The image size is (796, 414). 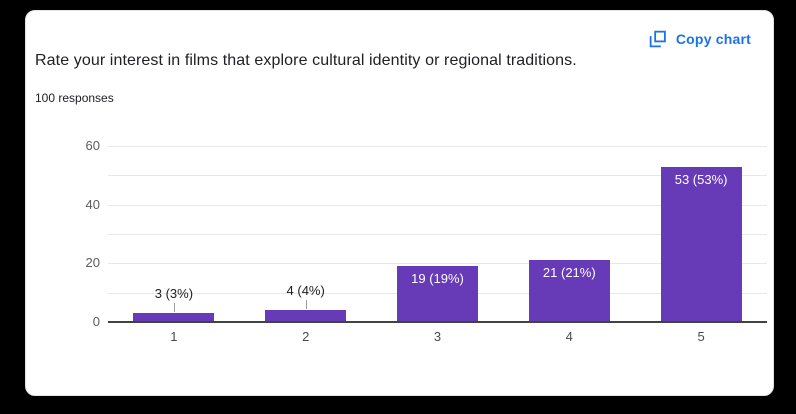 What do you see at coordinates (92, 204) in the screenshot?
I see `y-axis-label: 40` at bounding box center [92, 204].